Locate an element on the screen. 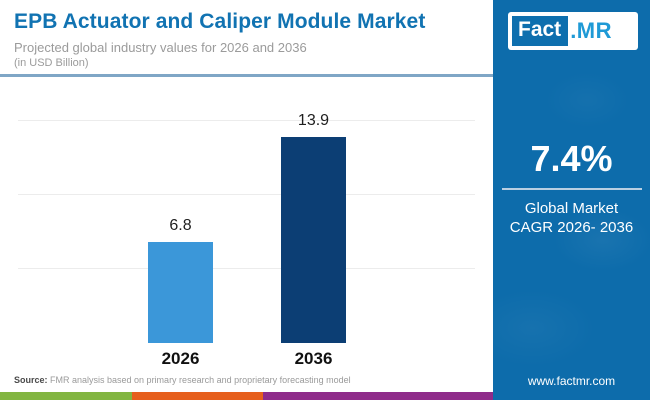 Image resolution: width=650 pixels, height=400 pixels. cagr-block: 7.4% Global Market CAGR 2026- 2036 is located at coordinates (571, 187).